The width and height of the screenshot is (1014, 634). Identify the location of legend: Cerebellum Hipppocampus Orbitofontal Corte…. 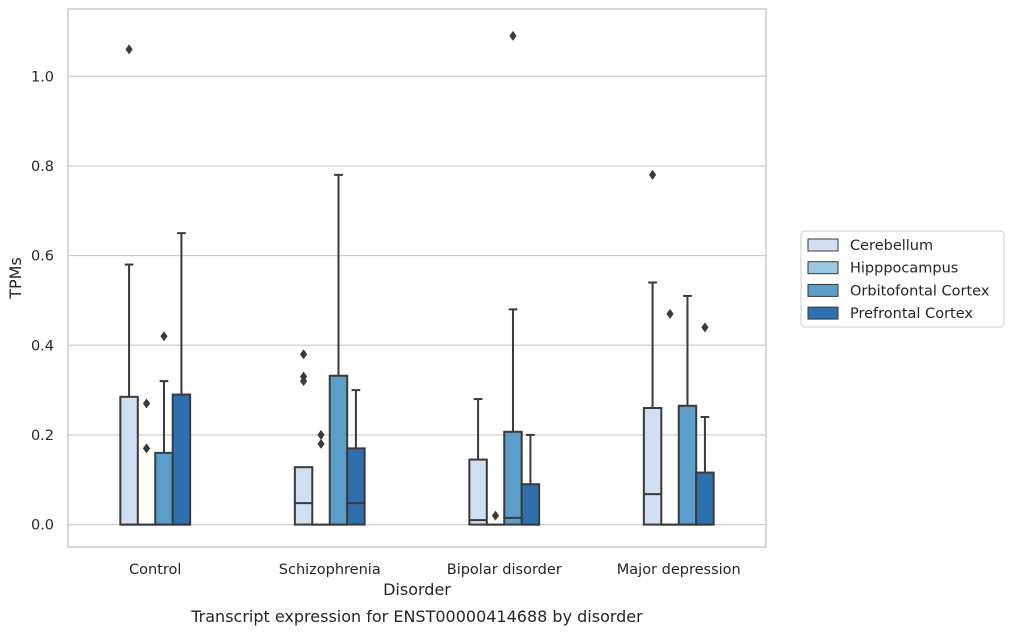
(902, 279).